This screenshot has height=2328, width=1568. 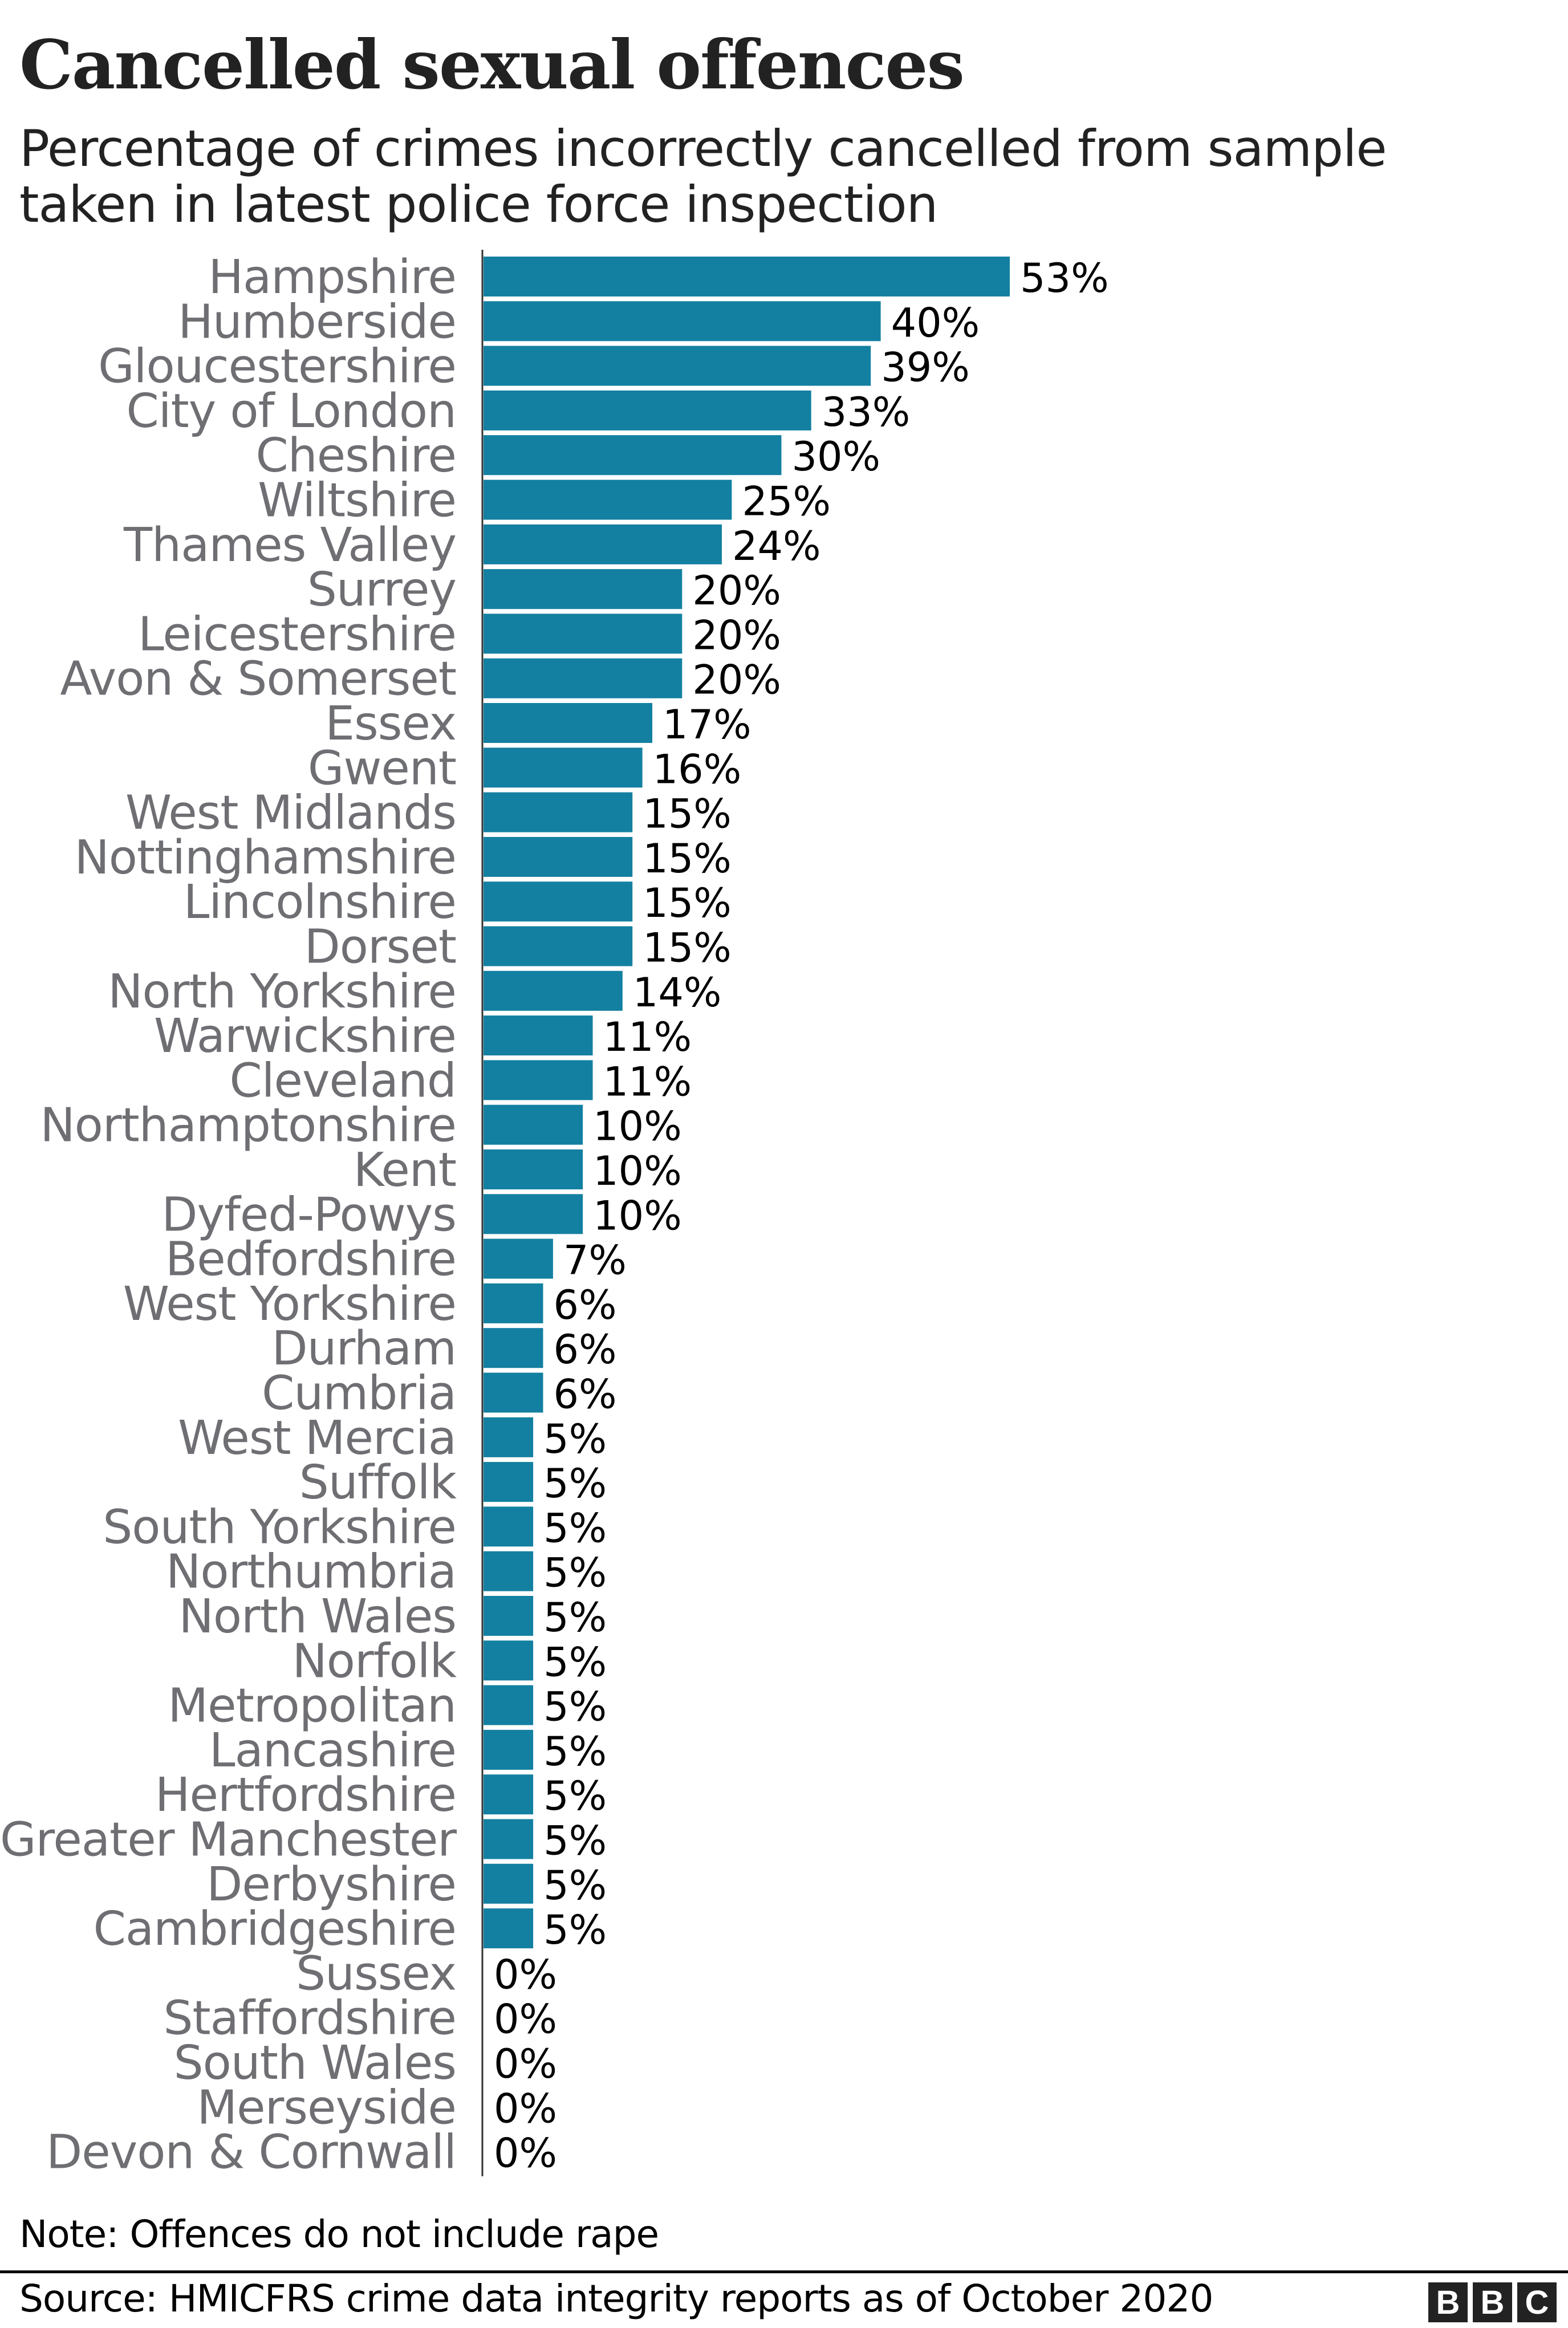 I want to click on category-label: South Wales, so click(x=315, y=2063).